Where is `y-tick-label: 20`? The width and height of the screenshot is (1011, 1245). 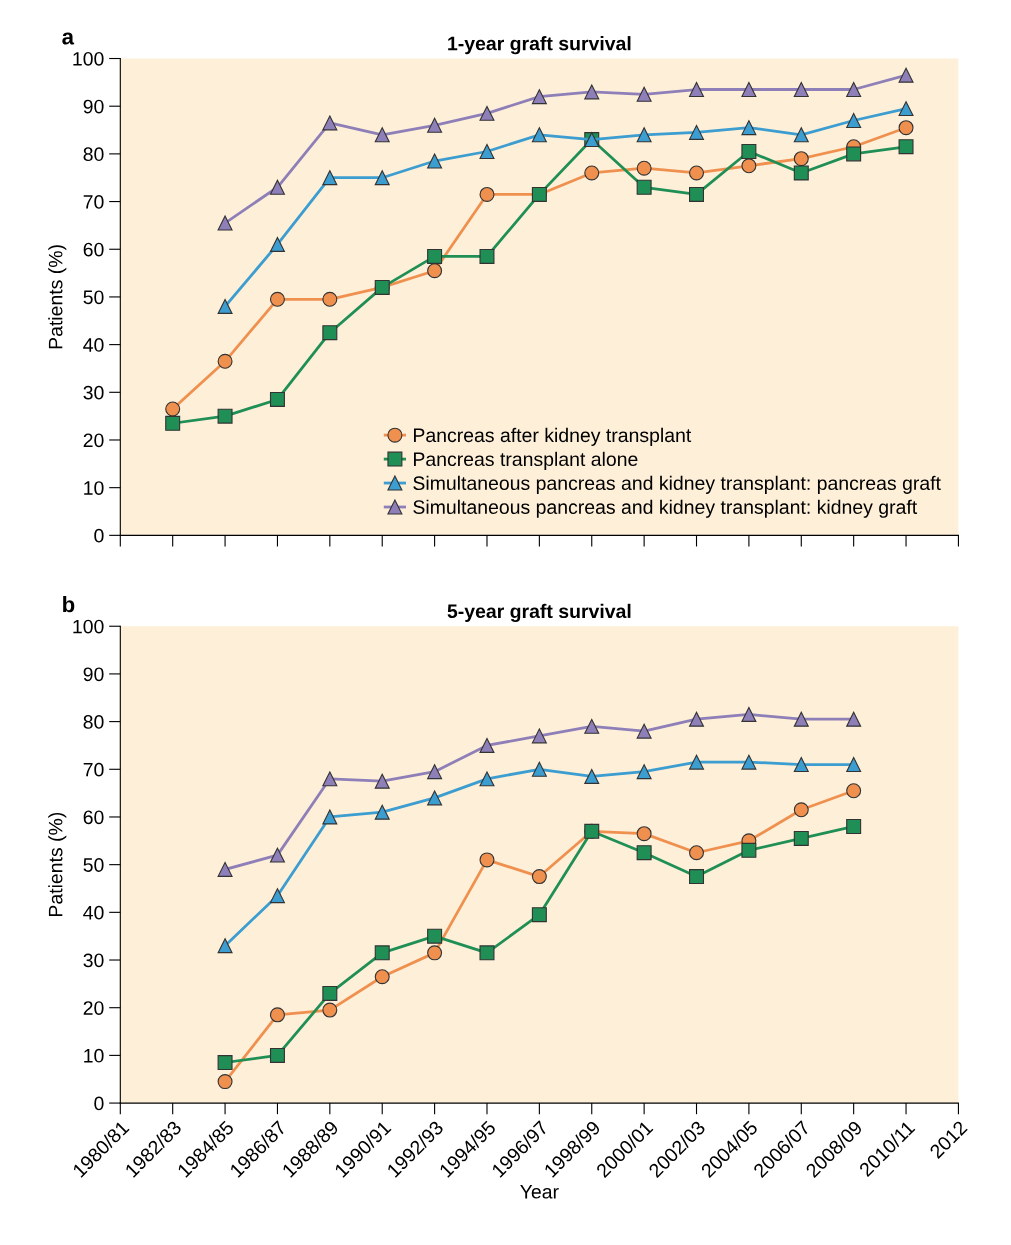 y-tick-label: 20 is located at coordinates (93, 440).